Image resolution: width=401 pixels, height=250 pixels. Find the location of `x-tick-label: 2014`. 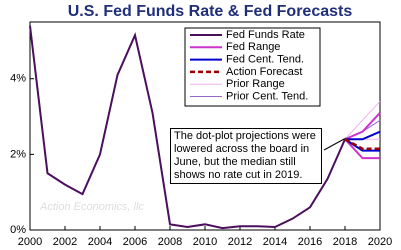

x-tick-label: 2014 is located at coordinates (275, 242).